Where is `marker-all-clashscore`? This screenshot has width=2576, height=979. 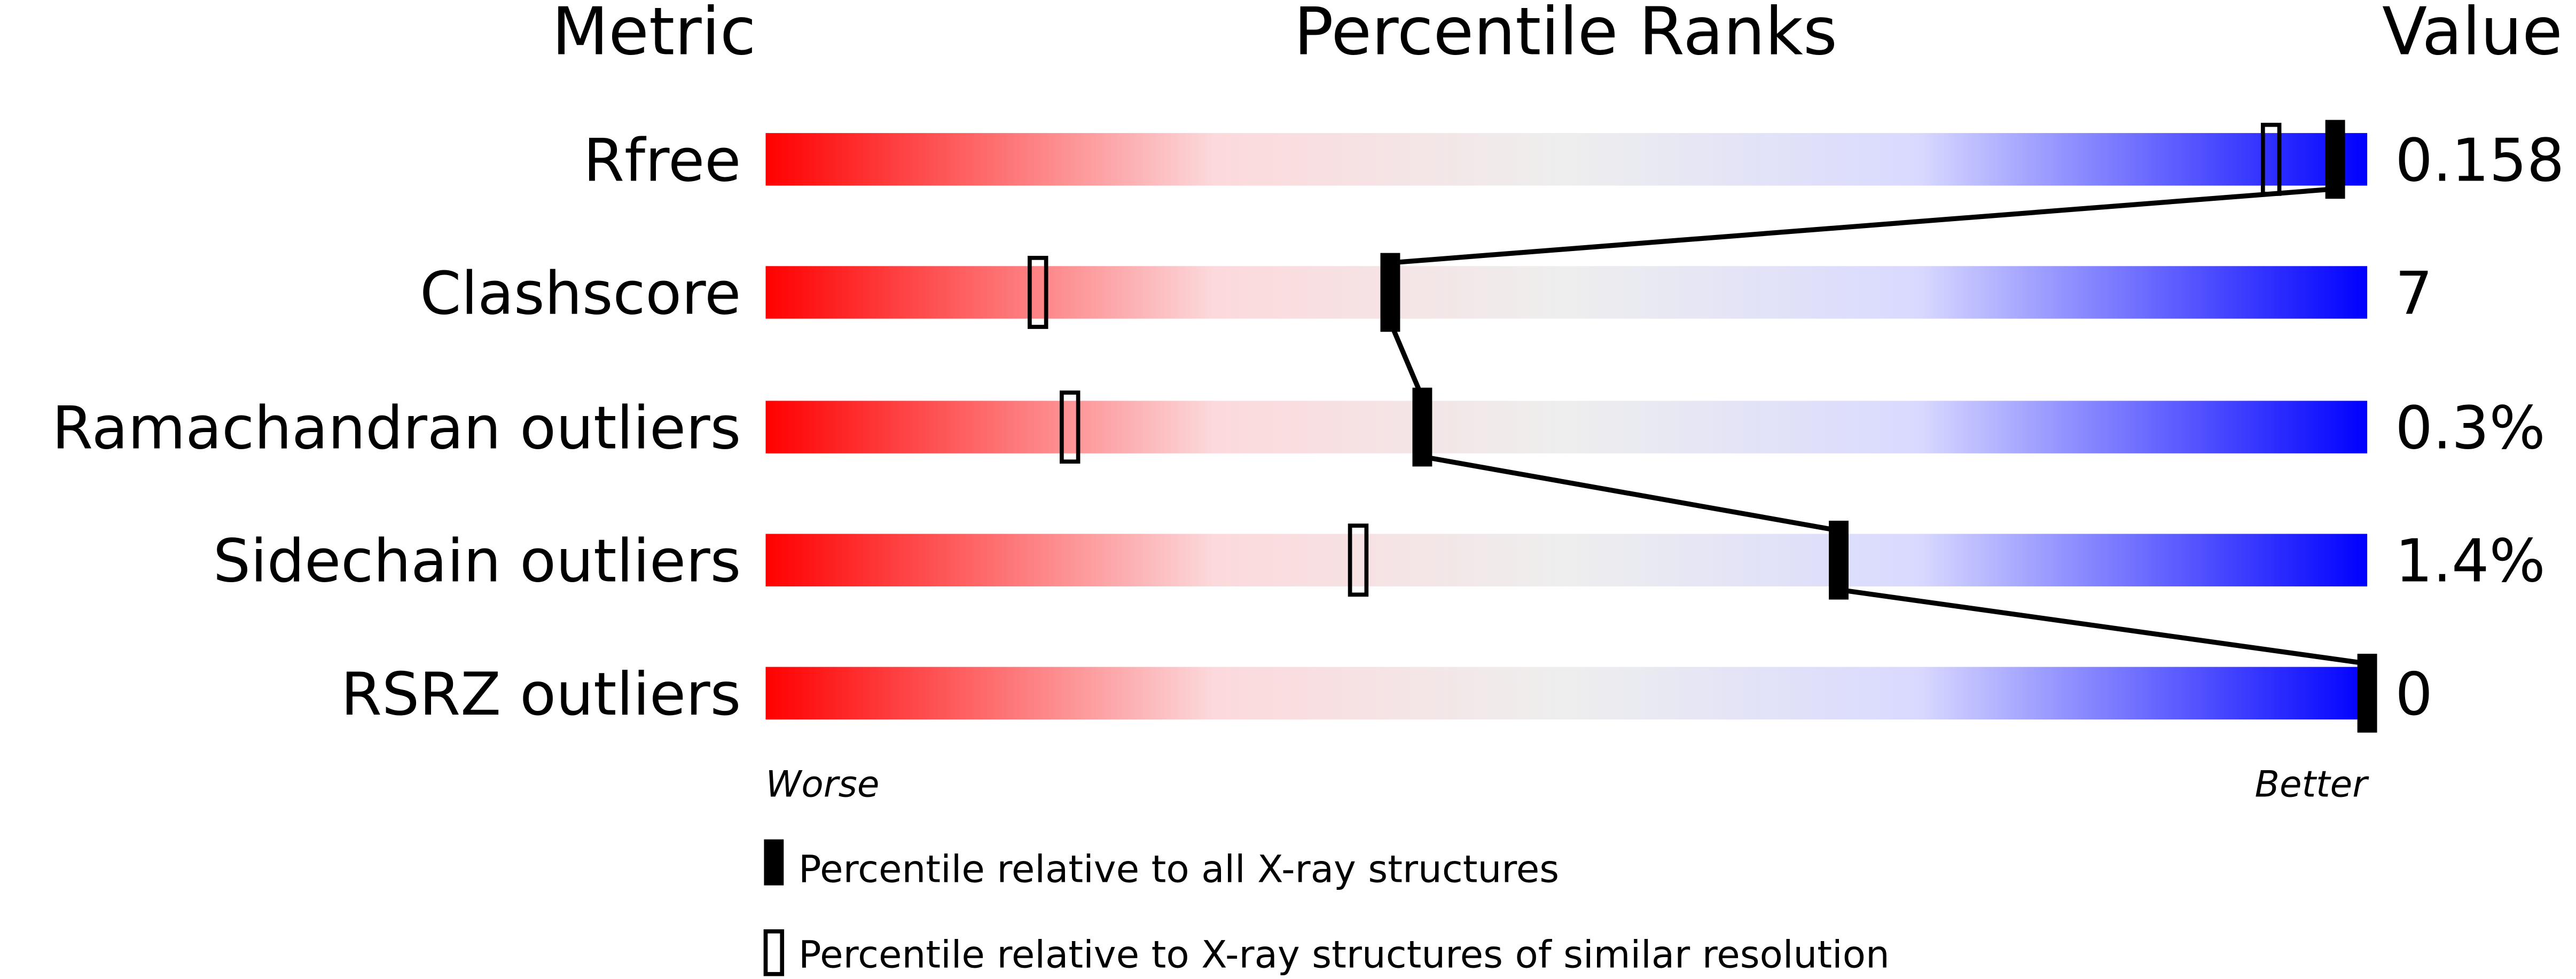
marker-all-clashscore is located at coordinates (1390, 292).